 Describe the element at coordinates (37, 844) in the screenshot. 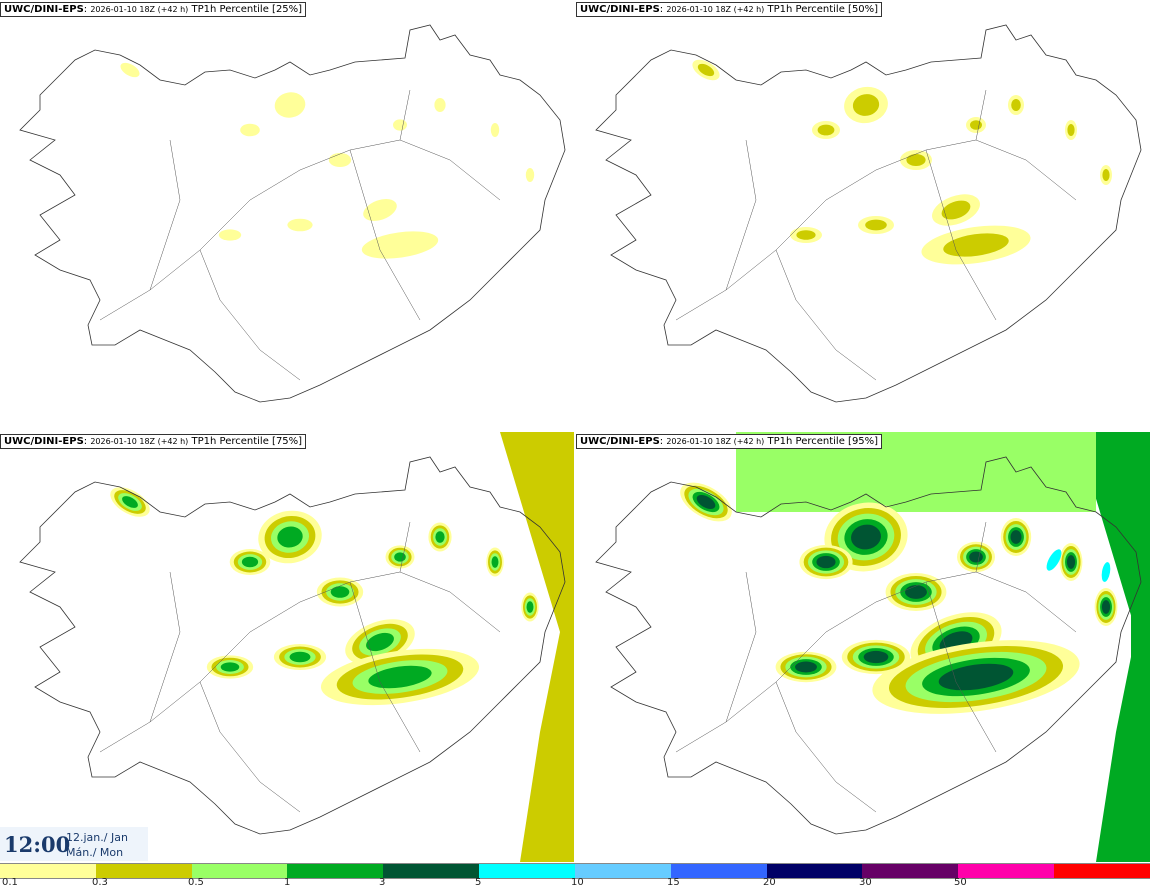

I see `valid-time: 12:00` at that location.